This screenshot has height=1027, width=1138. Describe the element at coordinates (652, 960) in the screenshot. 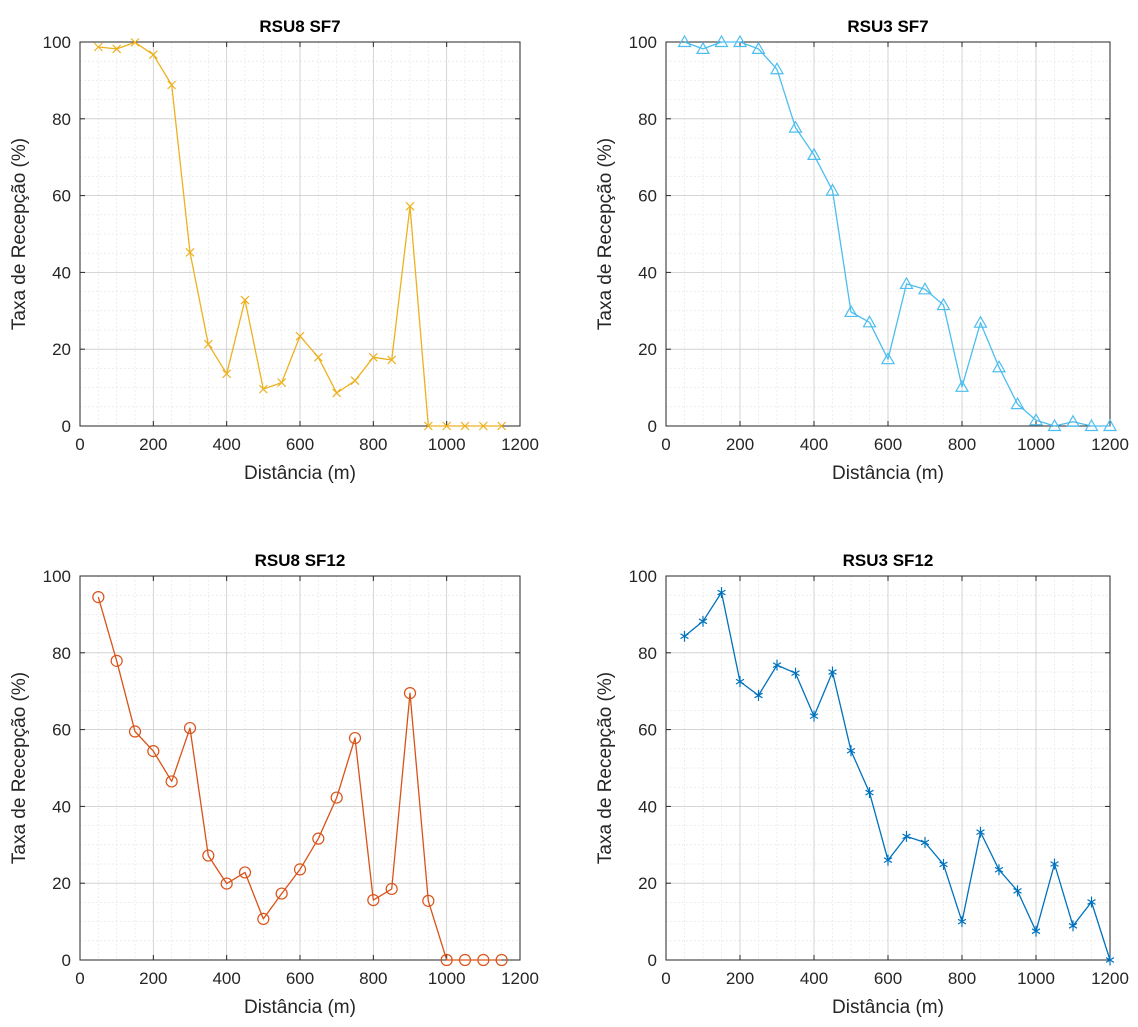

I see `y-tick-label: 0` at that location.